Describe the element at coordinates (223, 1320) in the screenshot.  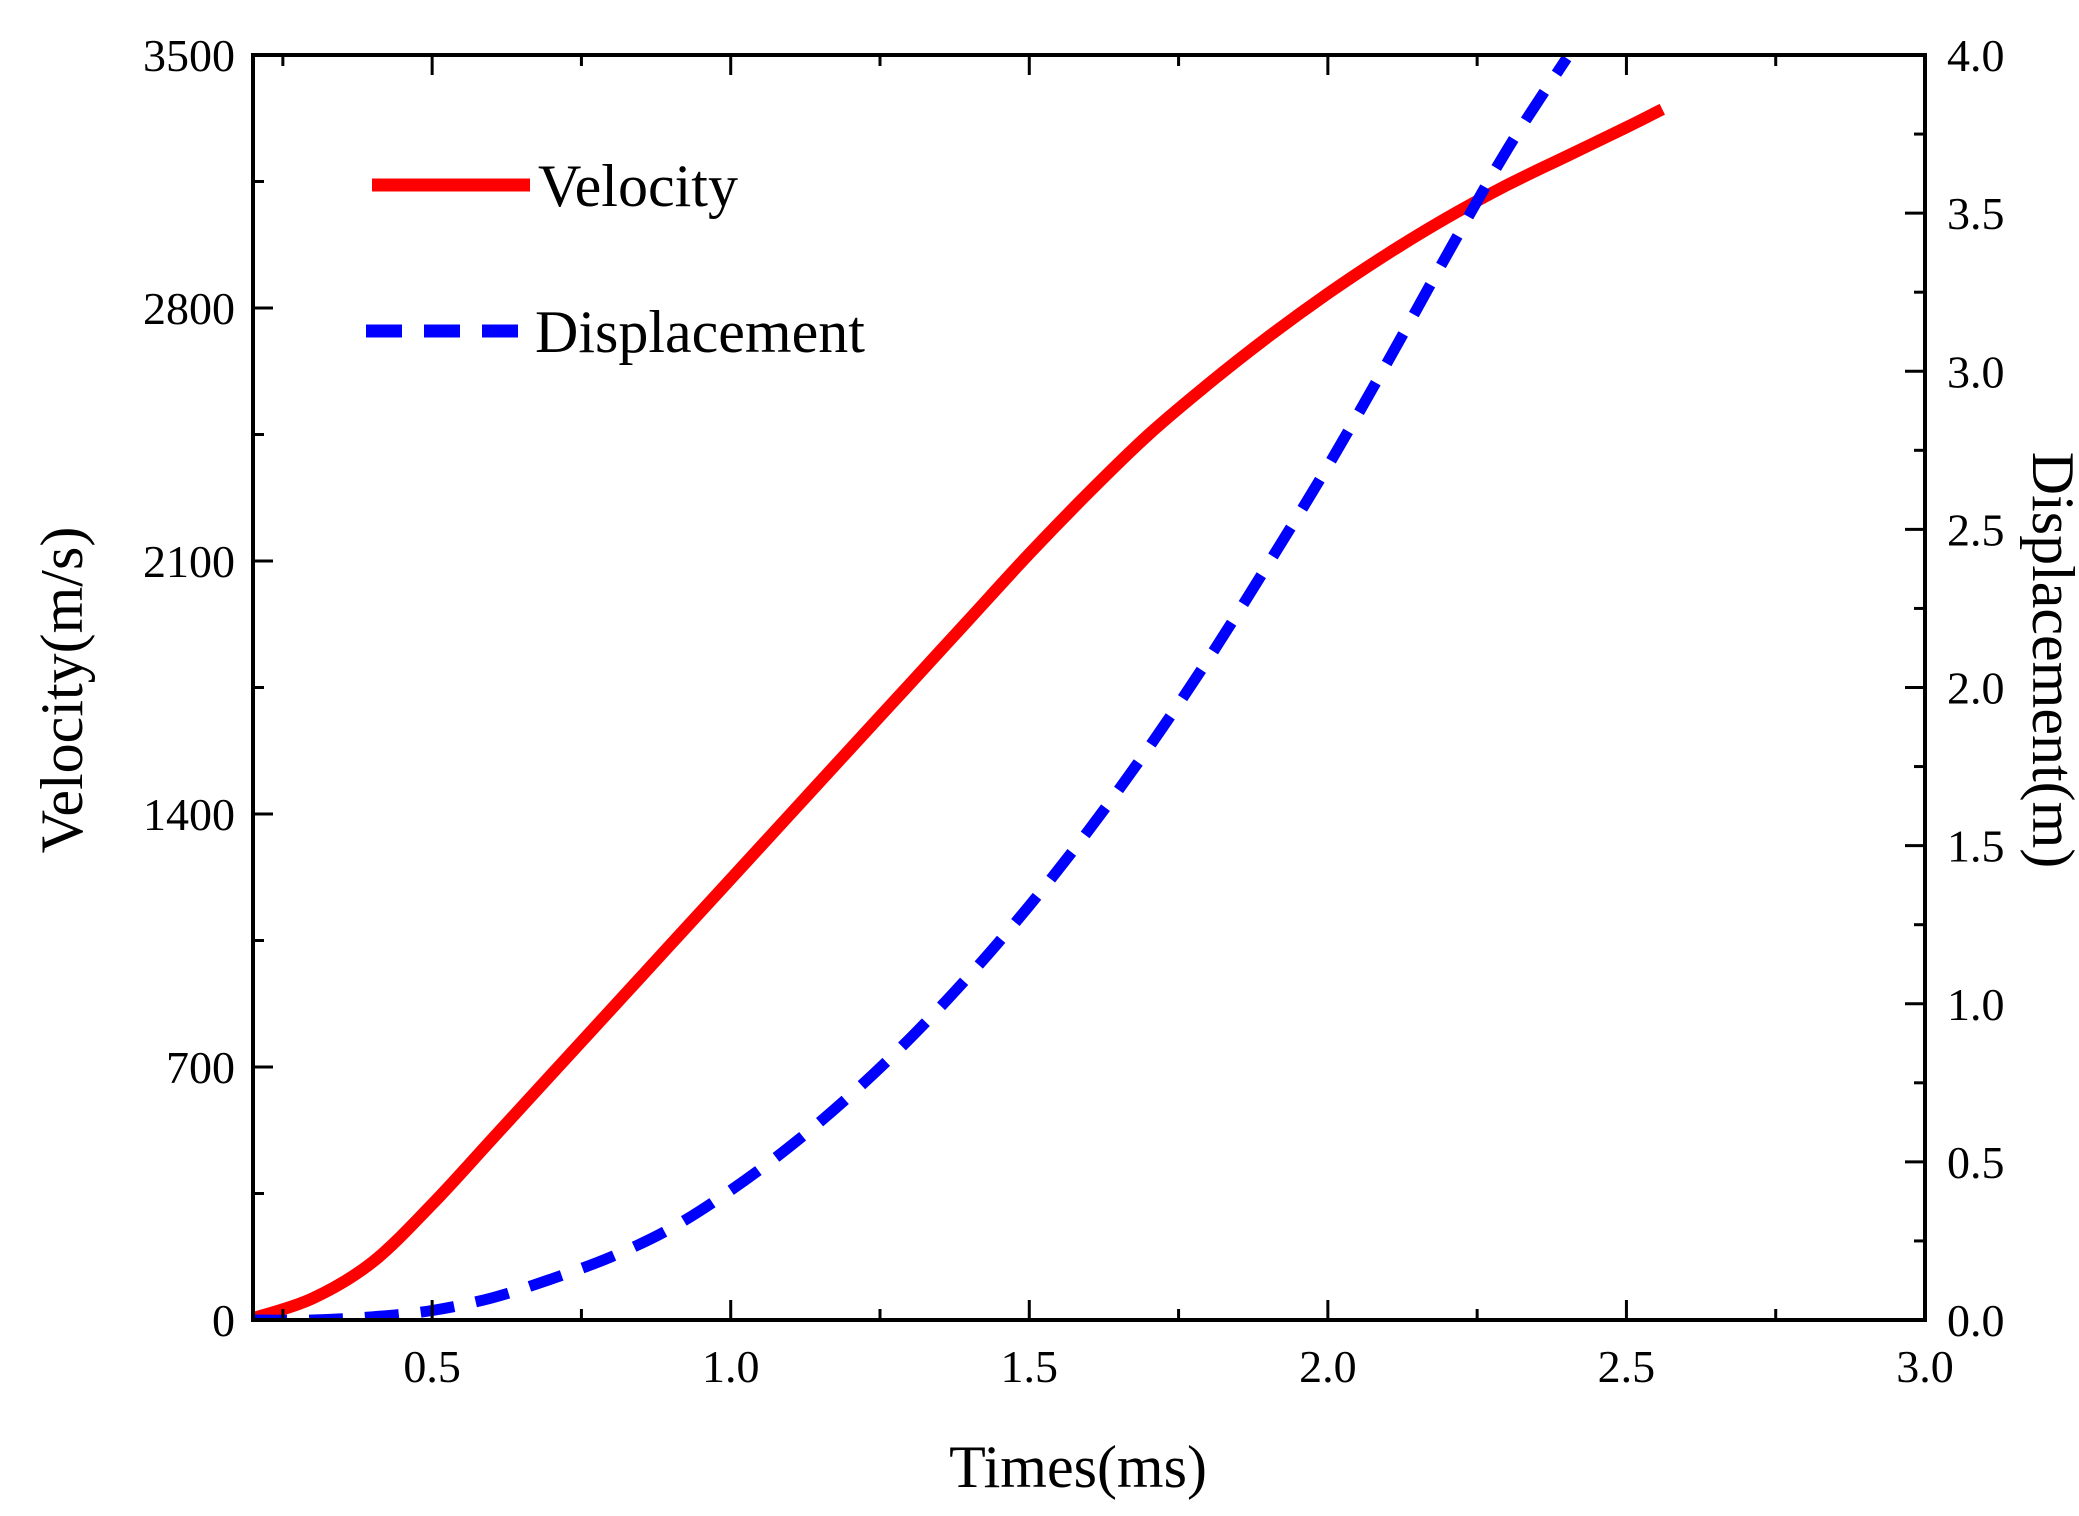
I see `y-tick-label: 0` at that location.